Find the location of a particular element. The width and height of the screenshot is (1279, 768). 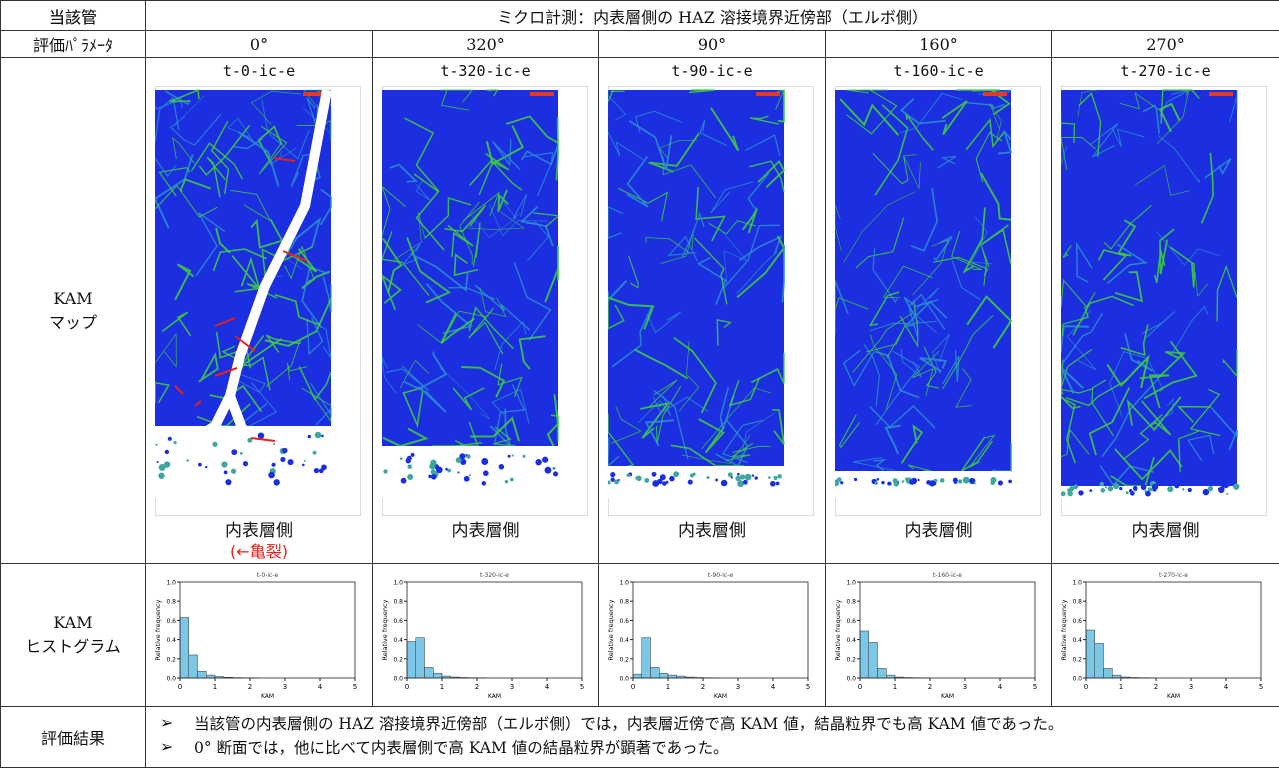

map-row-label: KAM is located at coordinates (72, 299).